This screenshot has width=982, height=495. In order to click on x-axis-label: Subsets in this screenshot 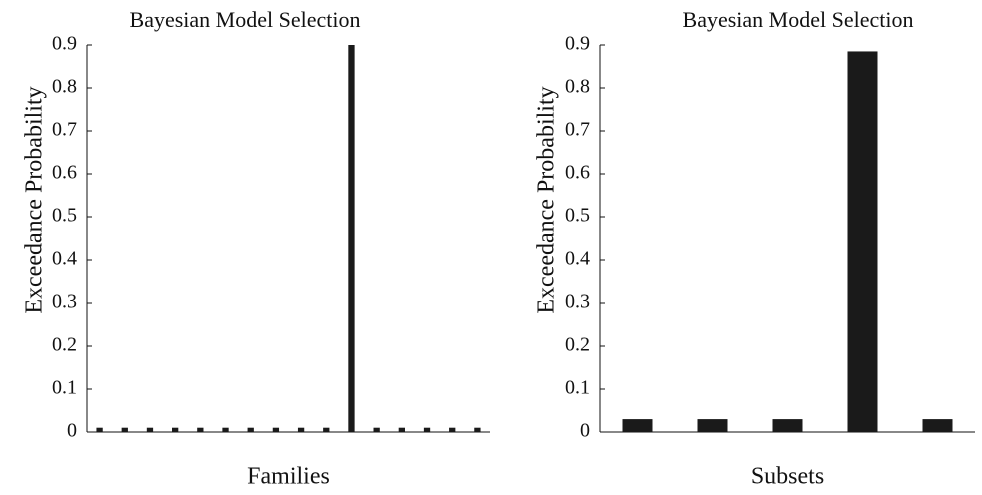, I will do `click(787, 477)`.